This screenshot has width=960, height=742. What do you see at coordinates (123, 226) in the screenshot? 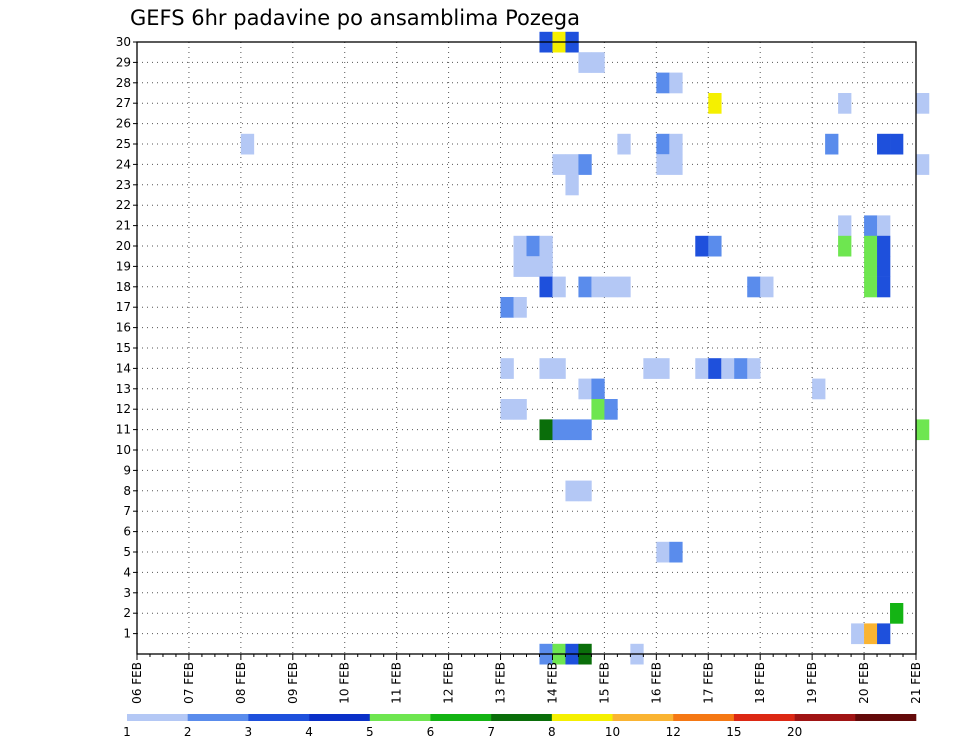
I see `y-tick-label: 21` at bounding box center [123, 226].